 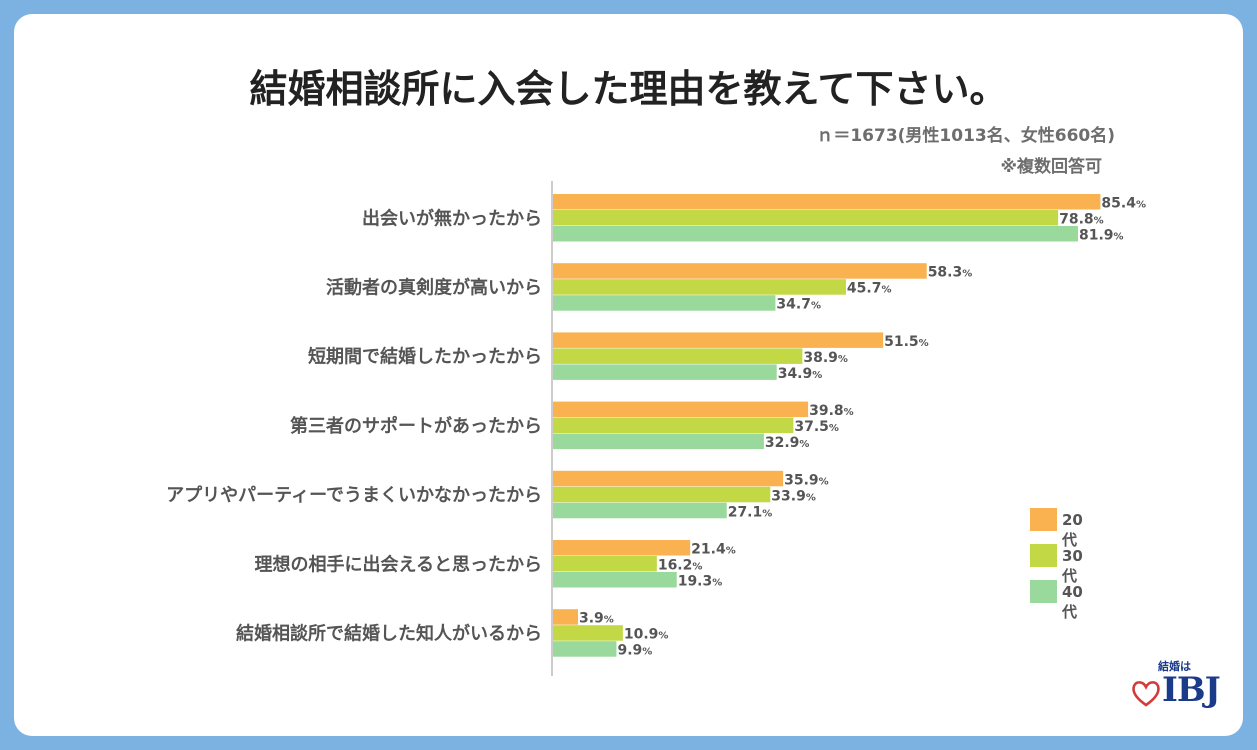 What do you see at coordinates (434, 287) in the screenshot?
I see `category-label: 活動者の真剣度が高いから` at bounding box center [434, 287].